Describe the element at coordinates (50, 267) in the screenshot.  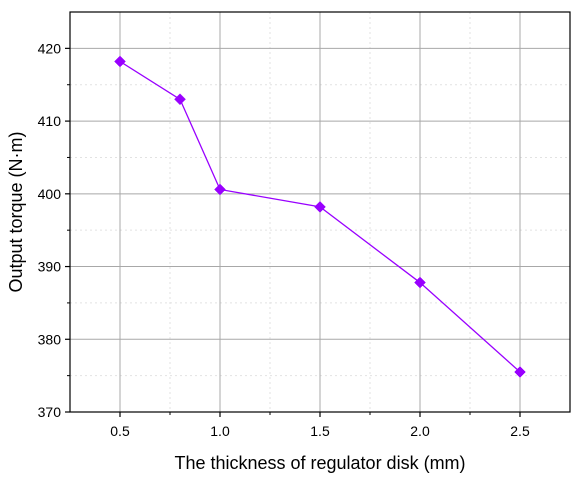
I see `y-tick-label: 390` at that location.